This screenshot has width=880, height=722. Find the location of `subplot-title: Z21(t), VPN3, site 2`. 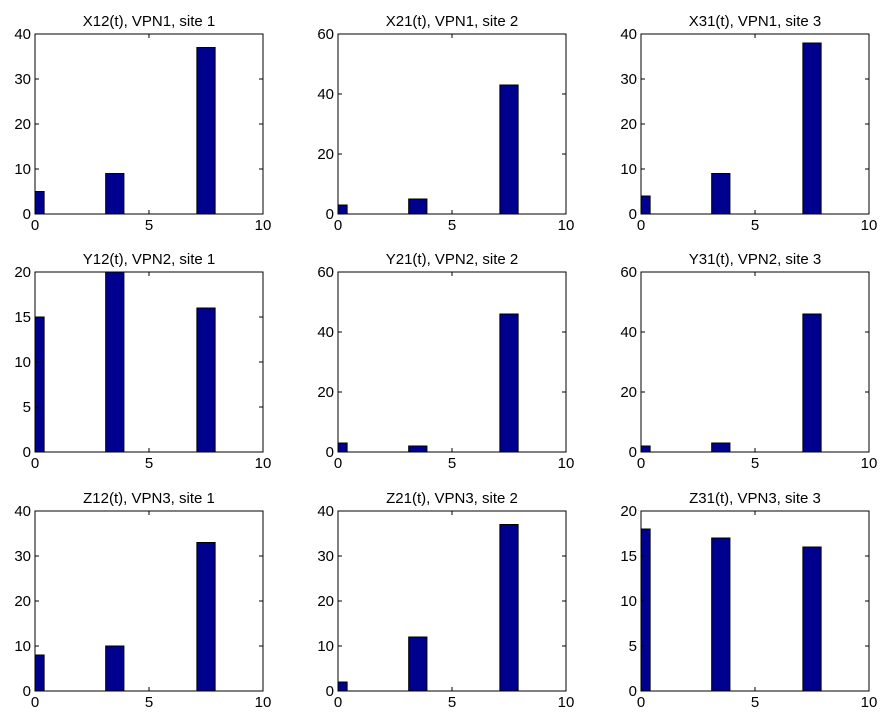

subplot-title: Z21(t), VPN3, site 2 is located at coordinates (452, 498).